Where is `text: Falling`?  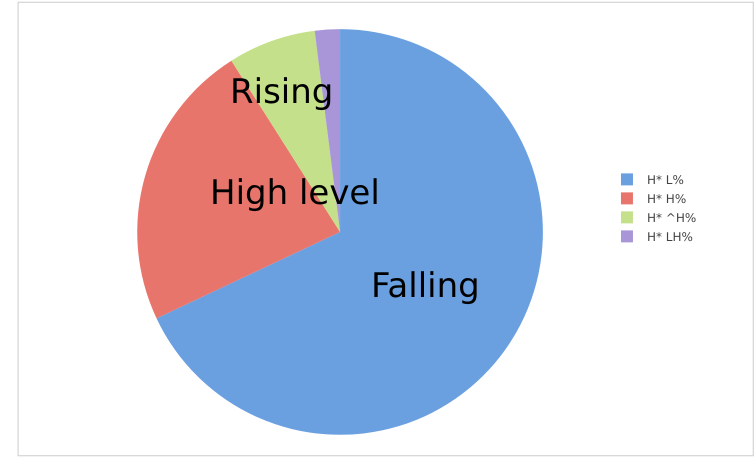 text: Falling is located at coordinates (425, 286).